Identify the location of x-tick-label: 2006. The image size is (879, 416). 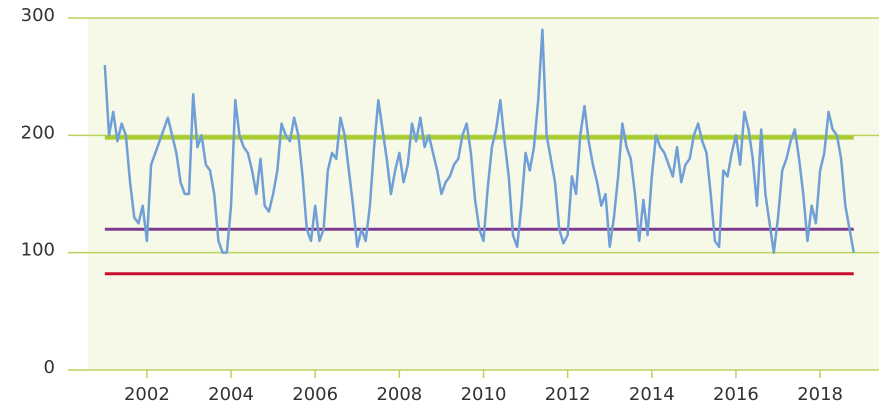
(315, 394).